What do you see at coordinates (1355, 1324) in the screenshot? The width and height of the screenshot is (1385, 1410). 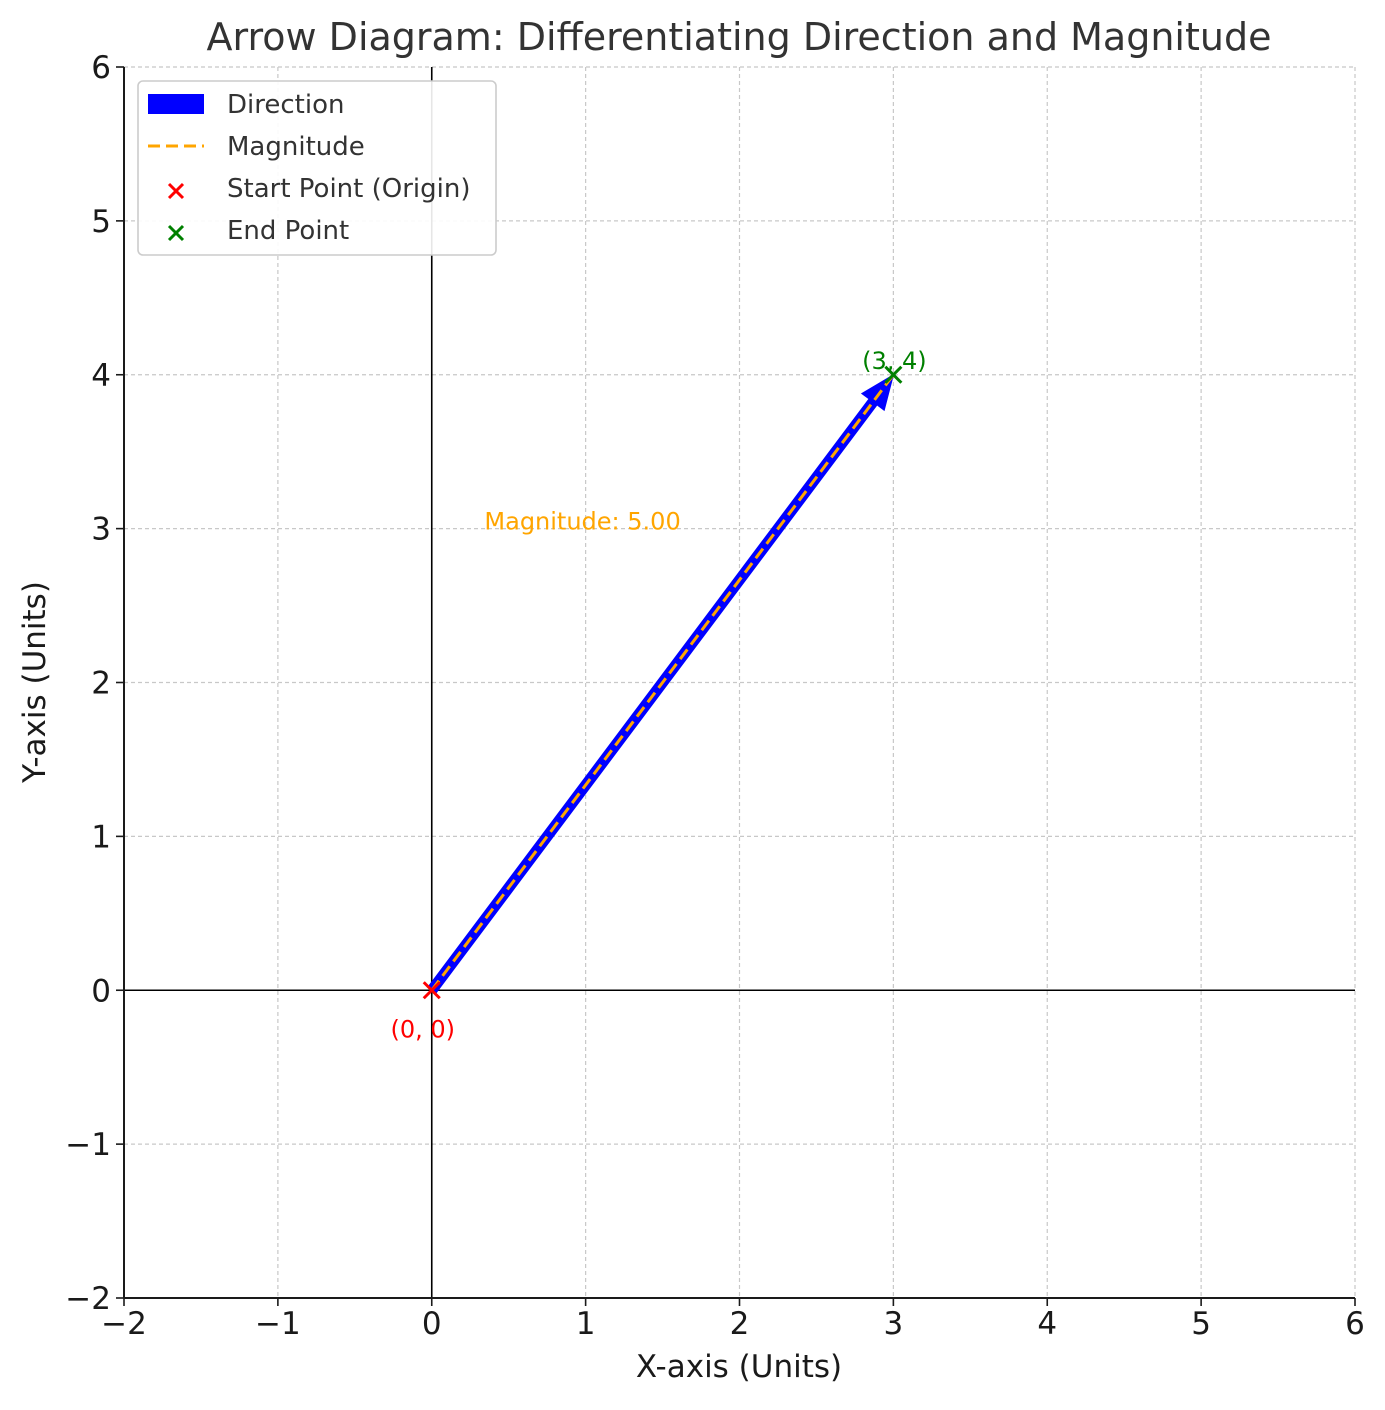 I see `x-tick-label: 6` at bounding box center [1355, 1324].